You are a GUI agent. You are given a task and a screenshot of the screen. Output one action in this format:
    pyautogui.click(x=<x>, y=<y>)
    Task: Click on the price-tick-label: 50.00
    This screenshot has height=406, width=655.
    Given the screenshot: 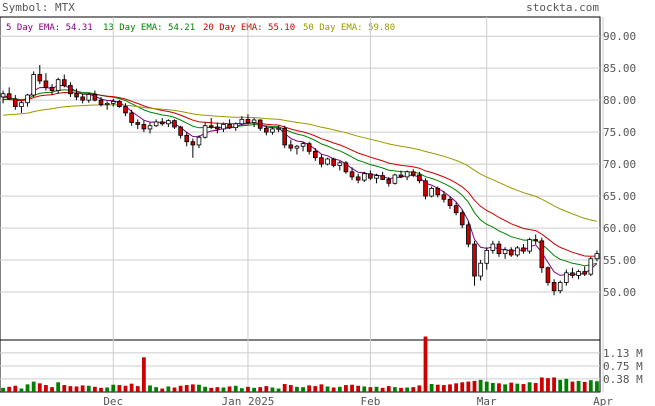 What is the action you would take?
    pyautogui.click(x=619, y=292)
    